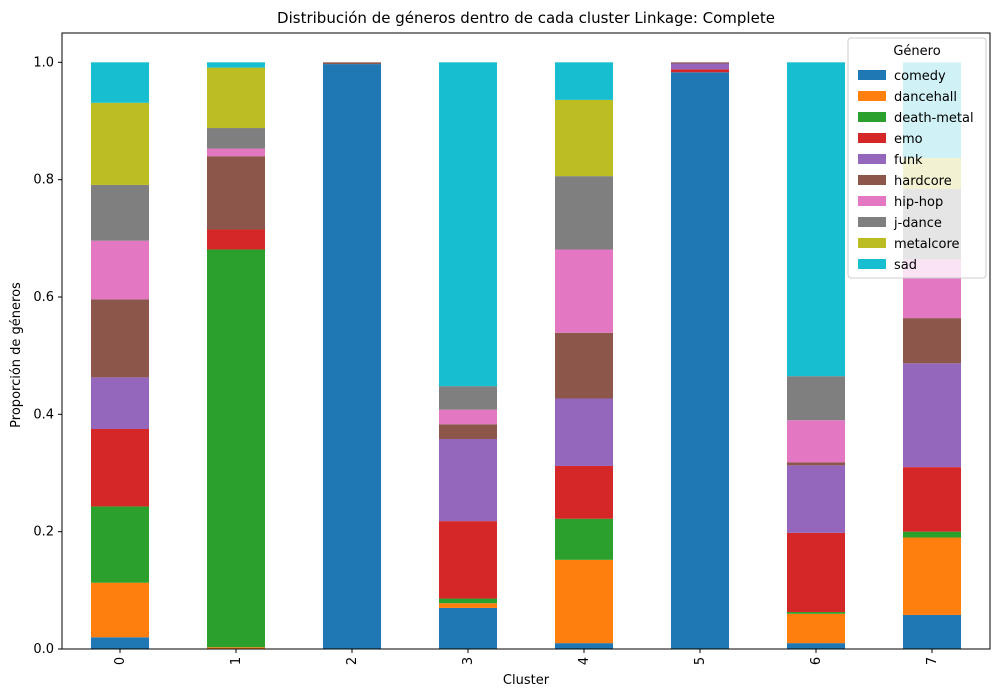  Describe the element at coordinates (816, 661) in the screenshot. I see `x-tick-label: 6` at that location.